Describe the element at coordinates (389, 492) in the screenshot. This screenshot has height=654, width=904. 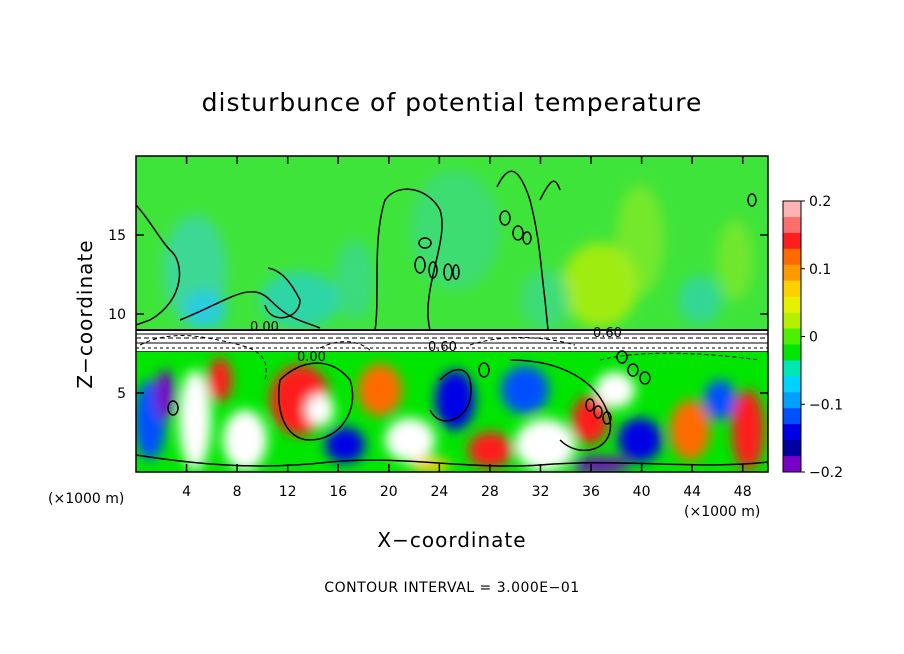
I see `x-tick-label: 20` at that location.